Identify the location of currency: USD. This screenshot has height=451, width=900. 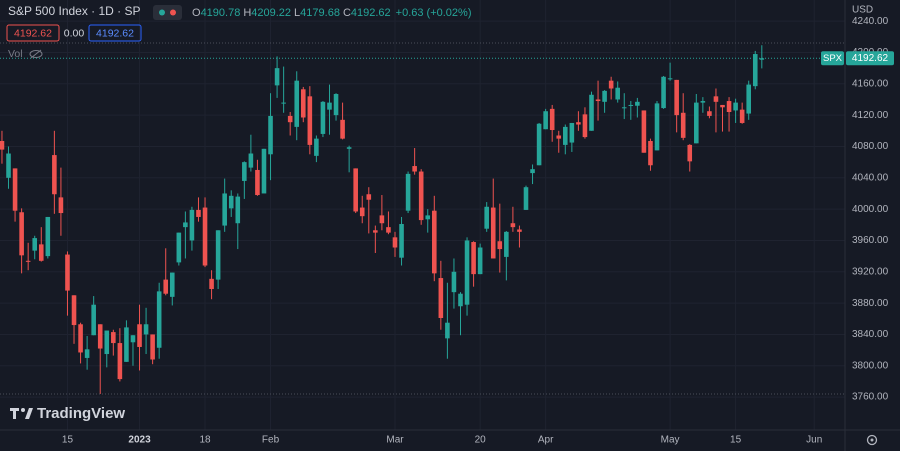
(862, 10).